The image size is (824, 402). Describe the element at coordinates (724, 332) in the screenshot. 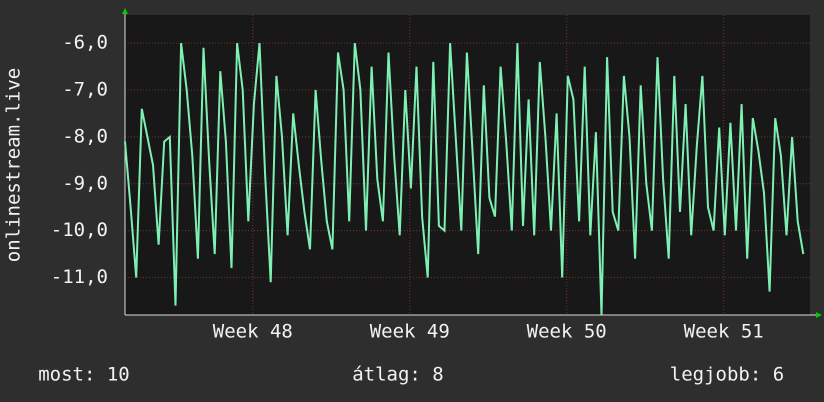

I see `x-tick-label: Week 51` at that location.